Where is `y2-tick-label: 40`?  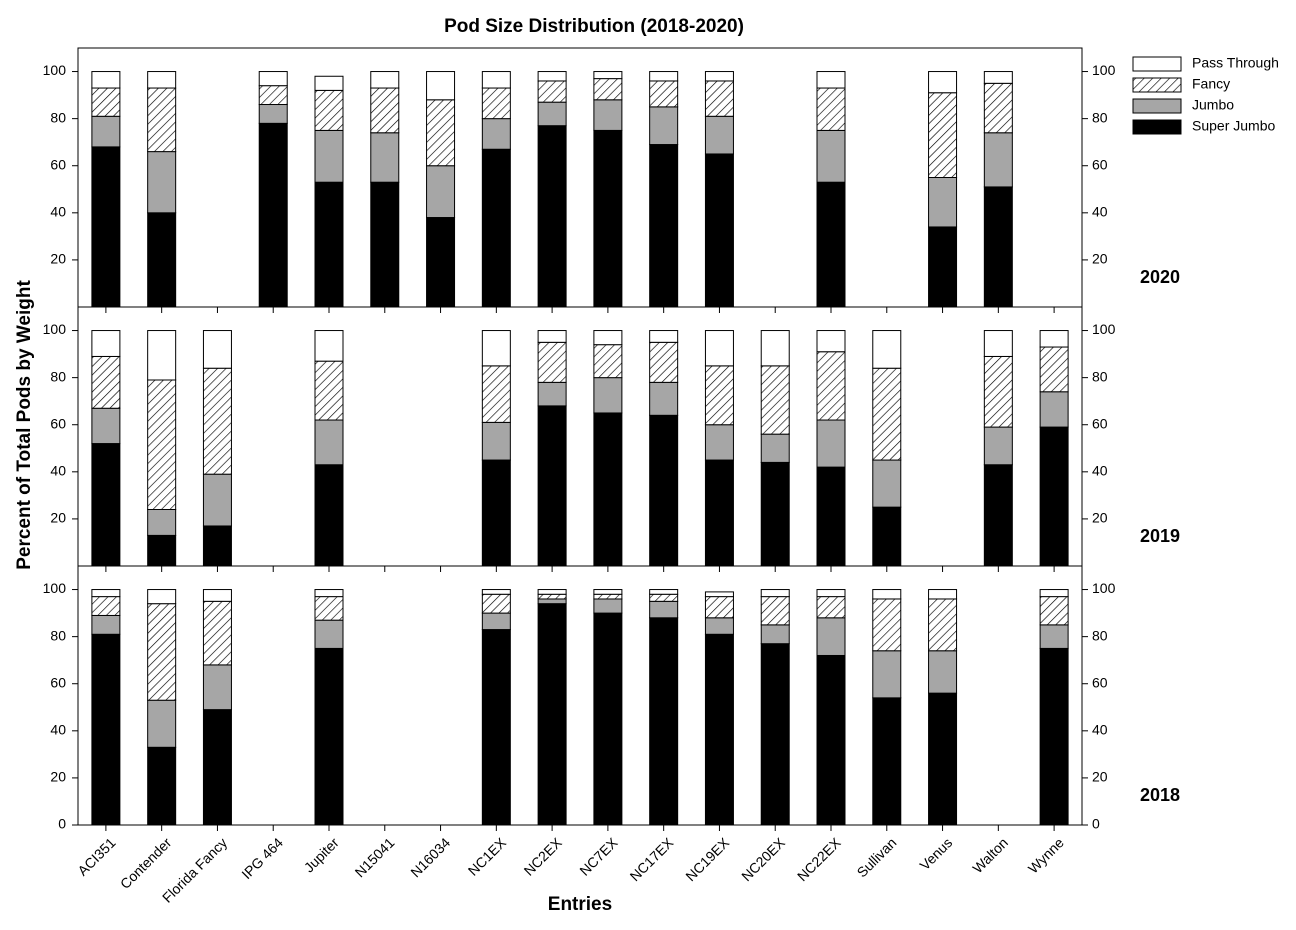
y2-tick-label: 40 is located at coordinates (1100, 212).